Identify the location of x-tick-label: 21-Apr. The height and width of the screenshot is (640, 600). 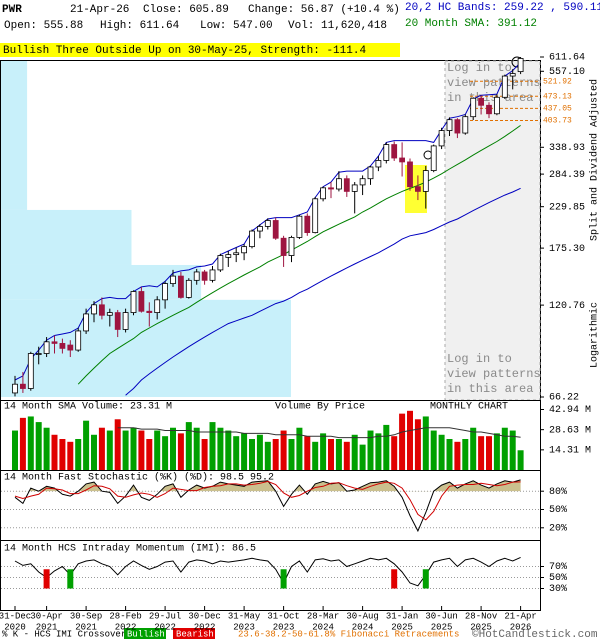
(520, 616).